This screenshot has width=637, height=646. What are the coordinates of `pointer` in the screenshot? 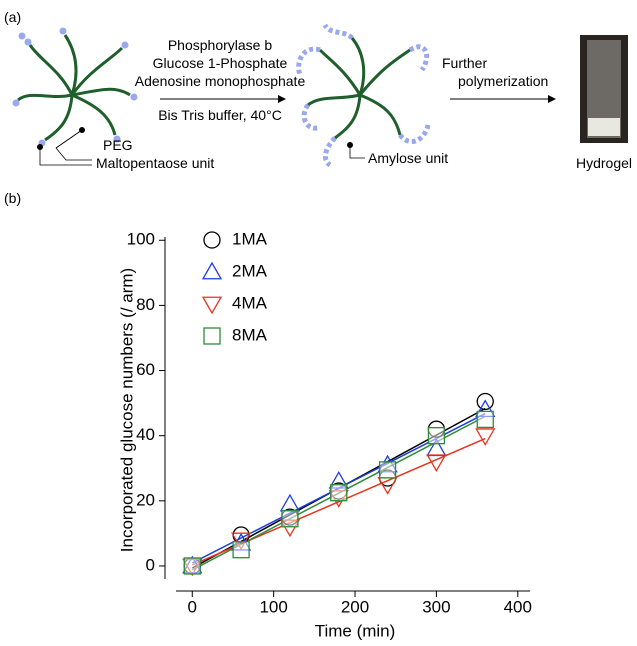 It's located at (69, 139).